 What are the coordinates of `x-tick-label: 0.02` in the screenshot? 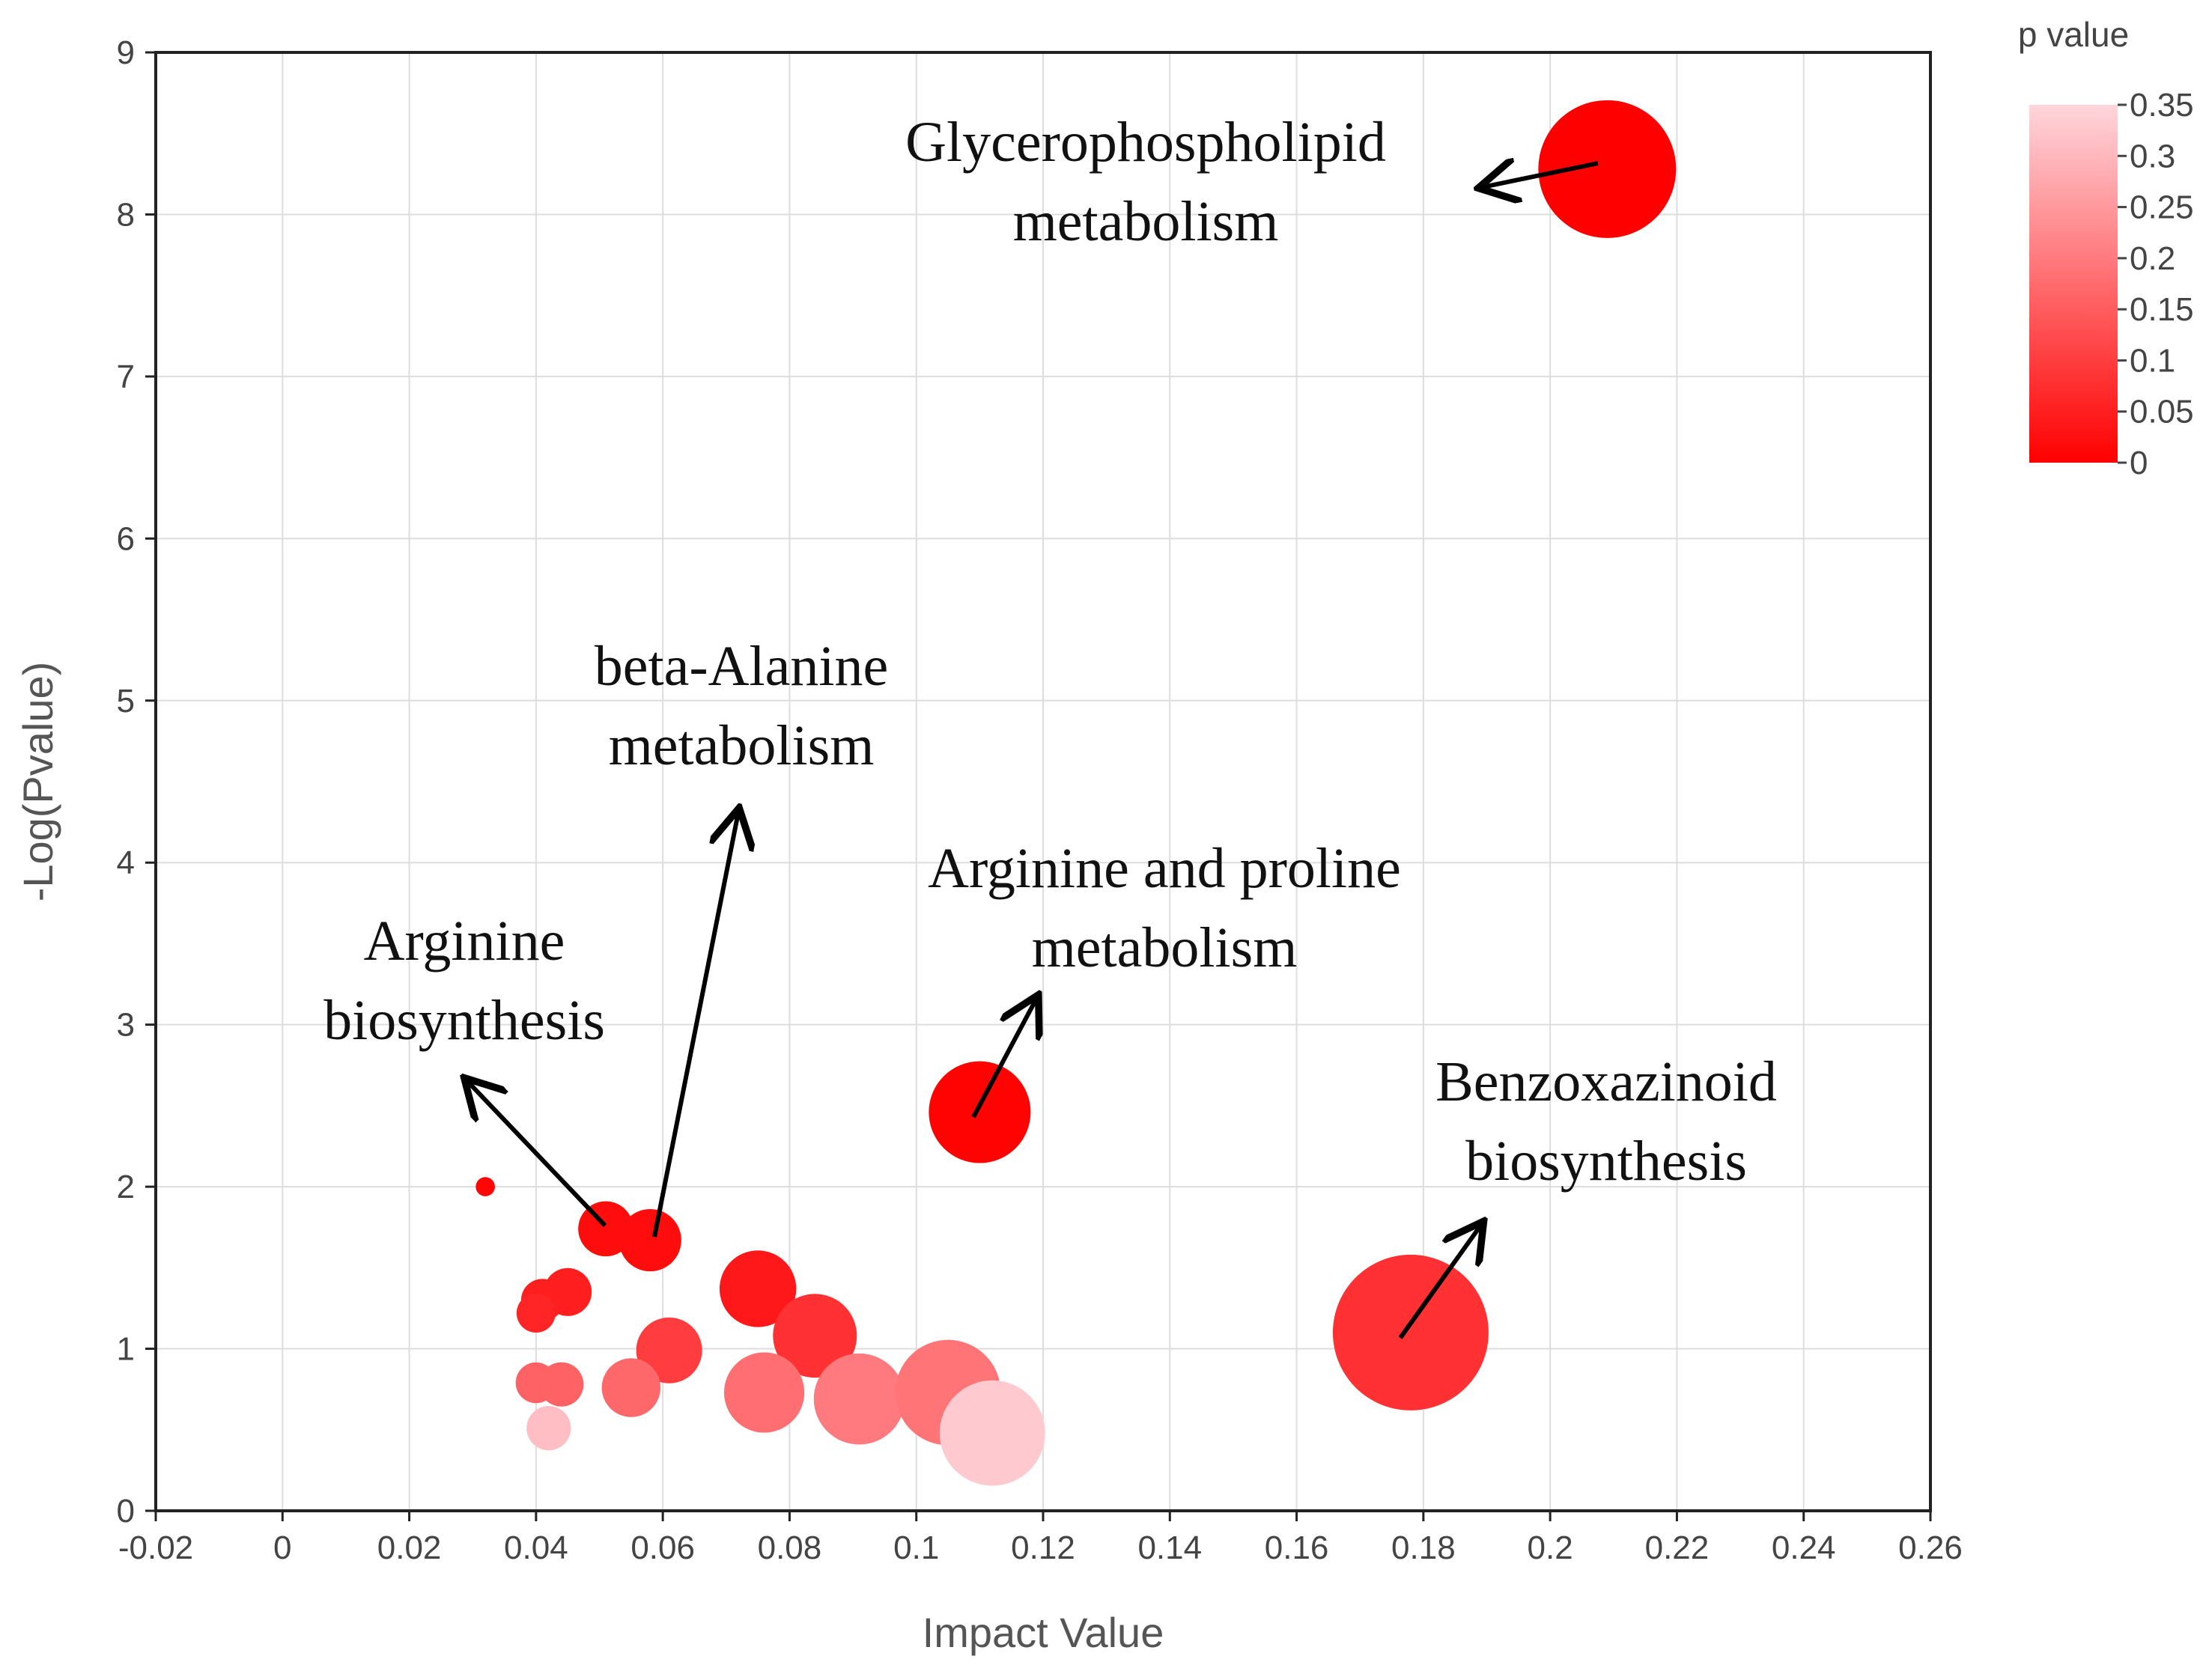 It's located at (409, 1548).